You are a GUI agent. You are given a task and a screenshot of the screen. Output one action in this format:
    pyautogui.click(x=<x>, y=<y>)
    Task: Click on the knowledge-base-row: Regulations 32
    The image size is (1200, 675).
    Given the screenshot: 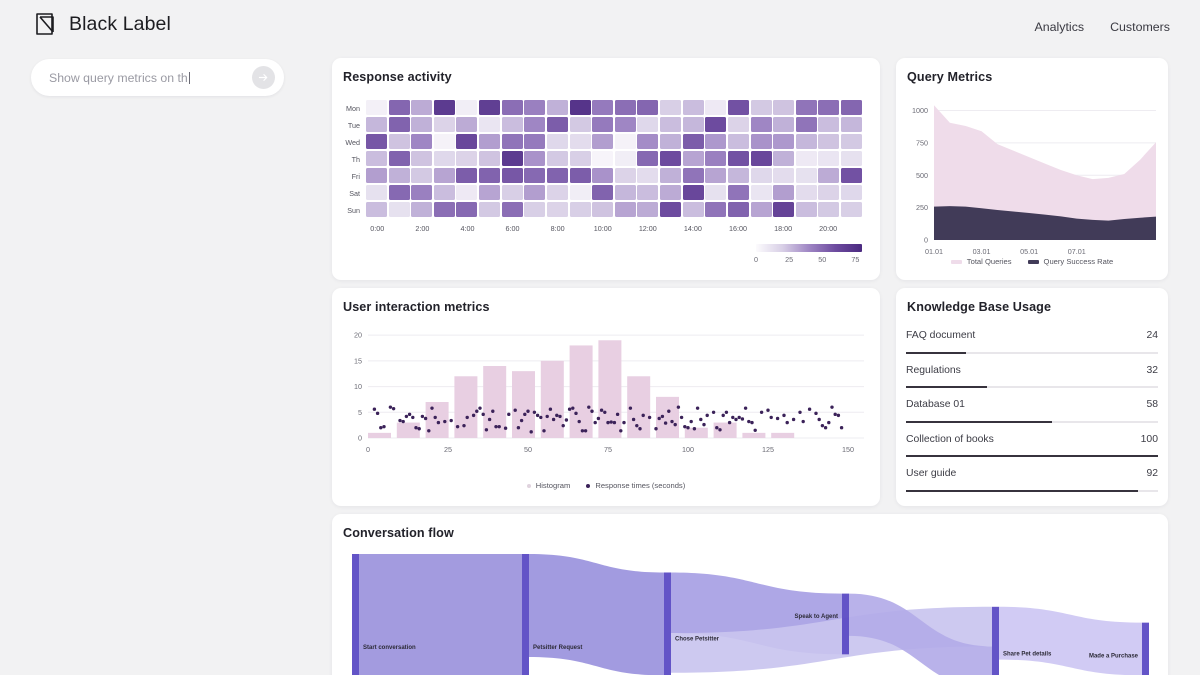 What is the action you would take?
    pyautogui.click(x=1032, y=380)
    